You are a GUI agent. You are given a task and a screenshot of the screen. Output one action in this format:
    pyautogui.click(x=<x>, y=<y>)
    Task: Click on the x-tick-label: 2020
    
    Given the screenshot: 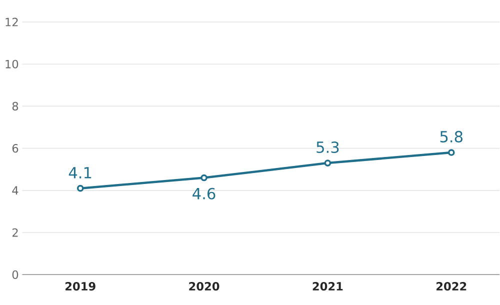 What is the action you would take?
    pyautogui.click(x=204, y=286)
    